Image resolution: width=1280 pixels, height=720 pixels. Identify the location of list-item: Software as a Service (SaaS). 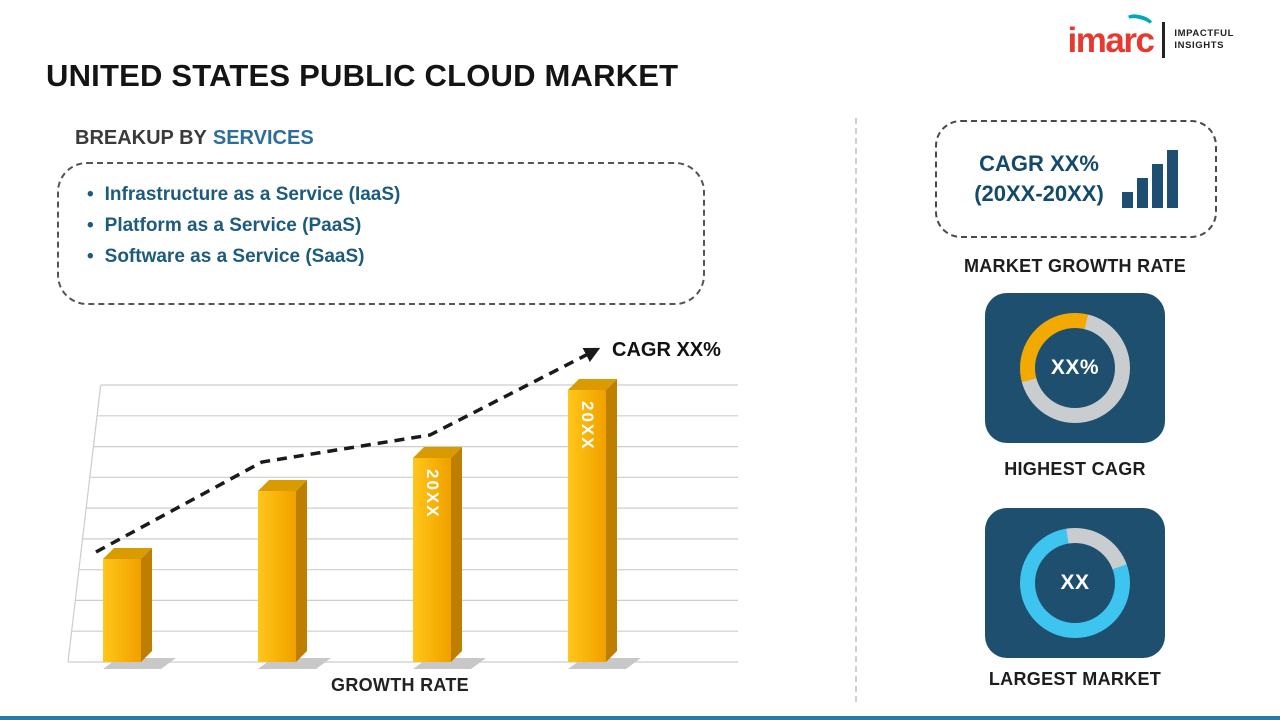
(385, 256).